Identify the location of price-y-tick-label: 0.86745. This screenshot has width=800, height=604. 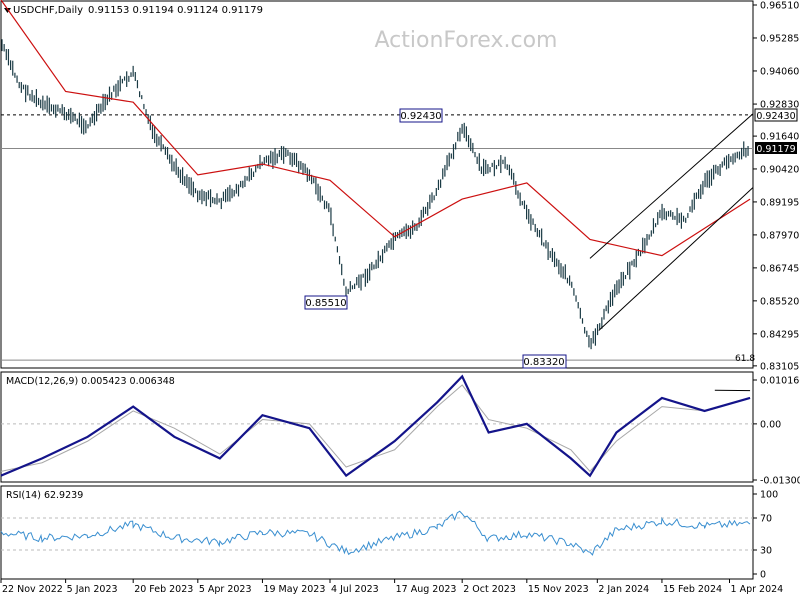
(779, 268).